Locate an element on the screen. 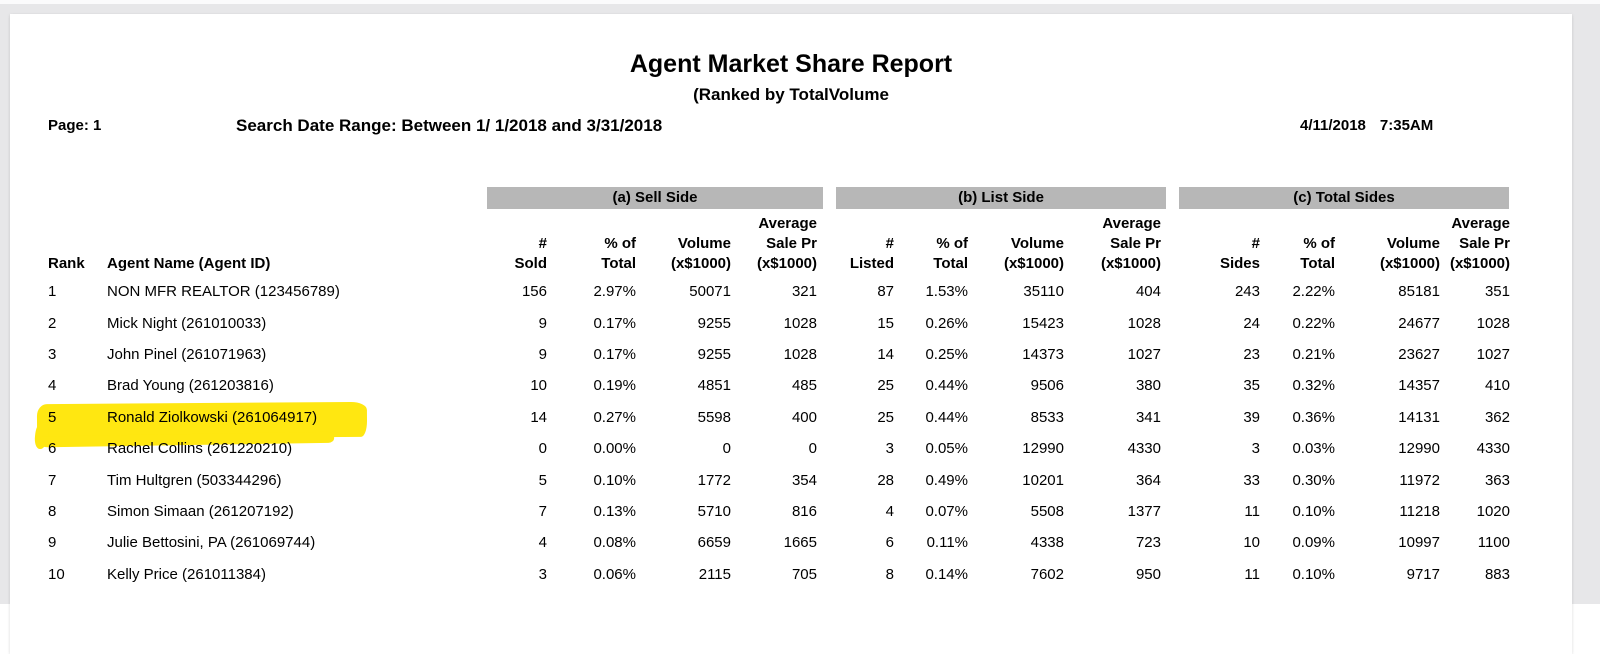 This screenshot has height=654, width=1600. viewer-top-strip is located at coordinates (800, 2).